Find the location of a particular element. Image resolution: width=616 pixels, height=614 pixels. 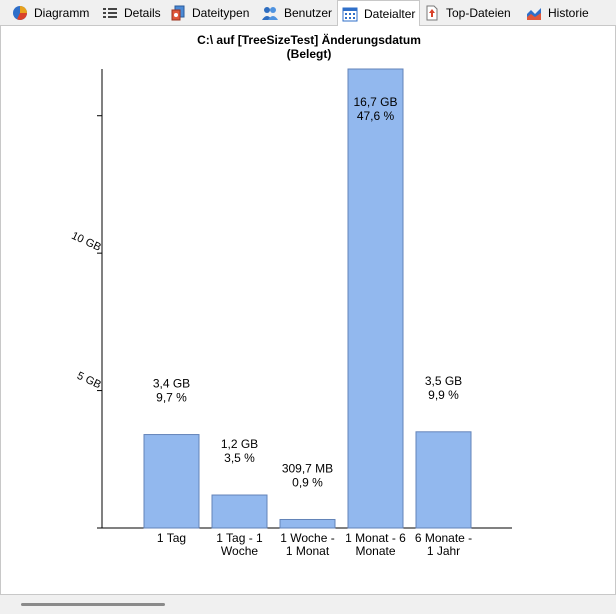

tab-dateialter: Dateialter is located at coordinates (379, 13).